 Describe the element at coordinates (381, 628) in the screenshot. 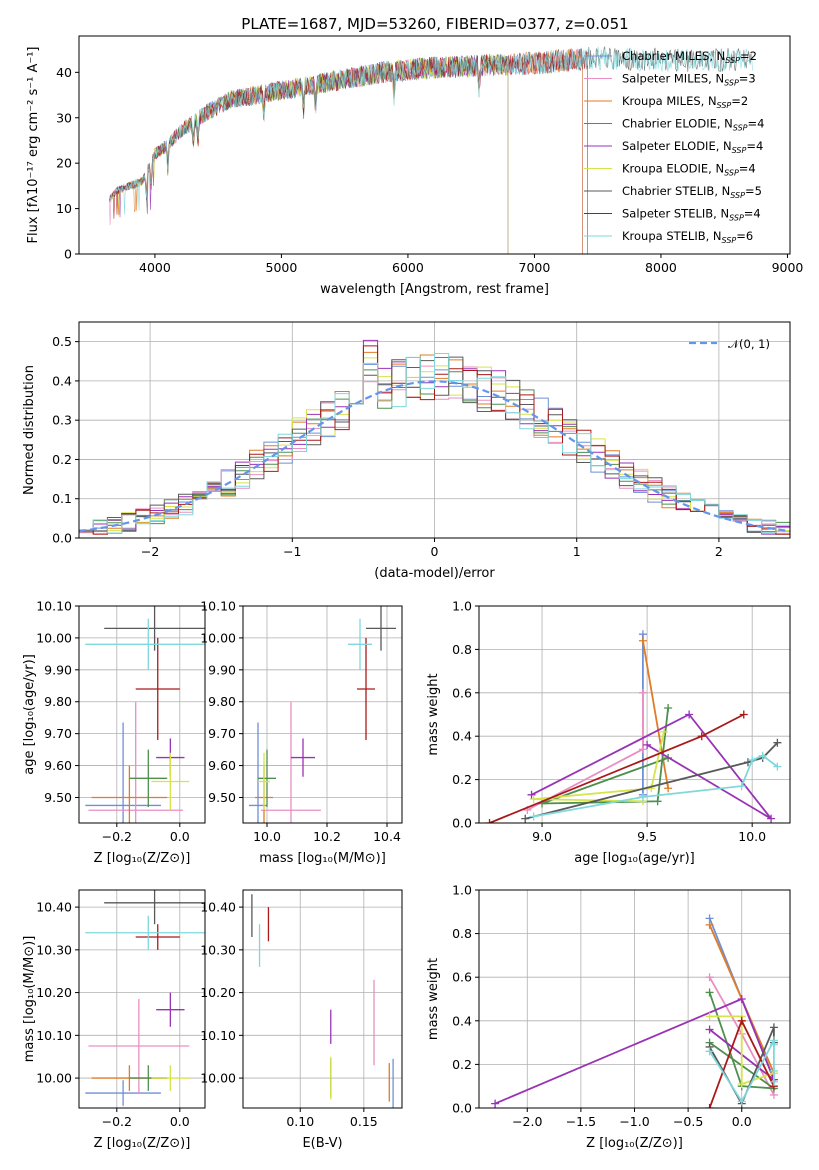

I see `errorbar-chabrier-stelib` at that location.